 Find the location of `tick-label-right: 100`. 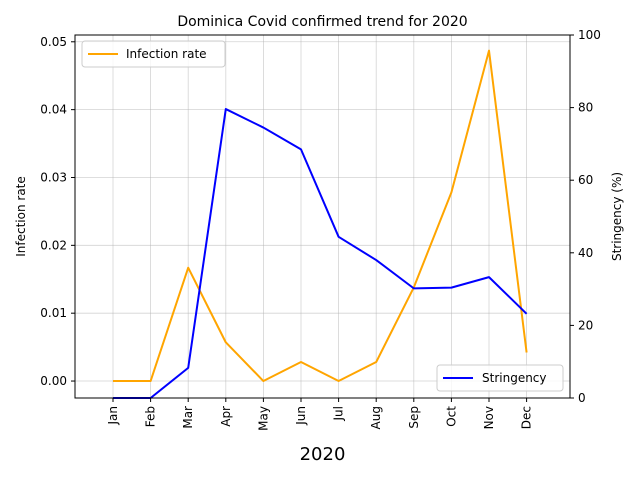

tick-label-right: 100 is located at coordinates (589, 35).